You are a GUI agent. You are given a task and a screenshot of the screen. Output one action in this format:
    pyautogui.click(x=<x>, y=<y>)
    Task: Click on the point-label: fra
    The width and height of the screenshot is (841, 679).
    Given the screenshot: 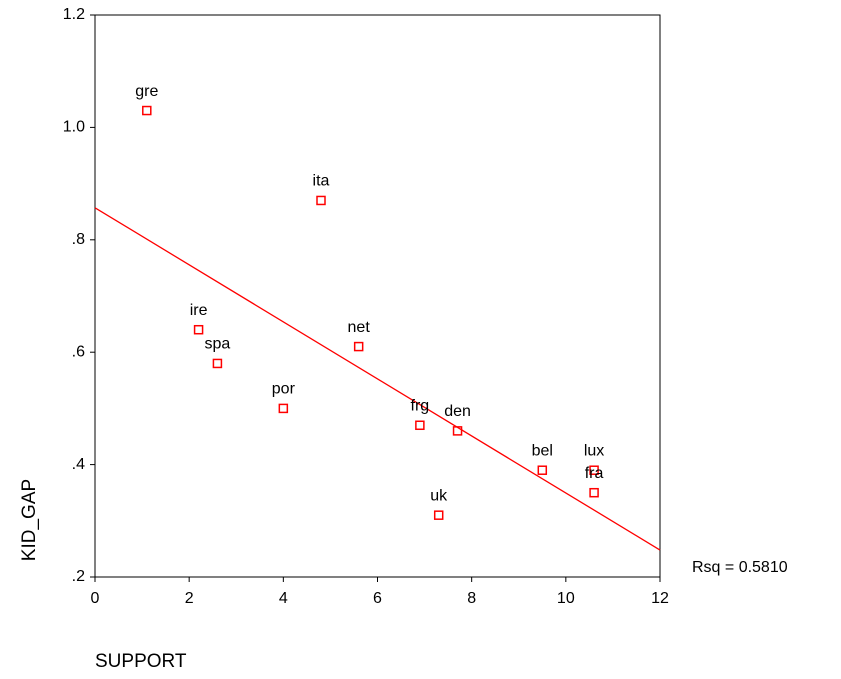 What is the action you would take?
    pyautogui.click(x=594, y=473)
    